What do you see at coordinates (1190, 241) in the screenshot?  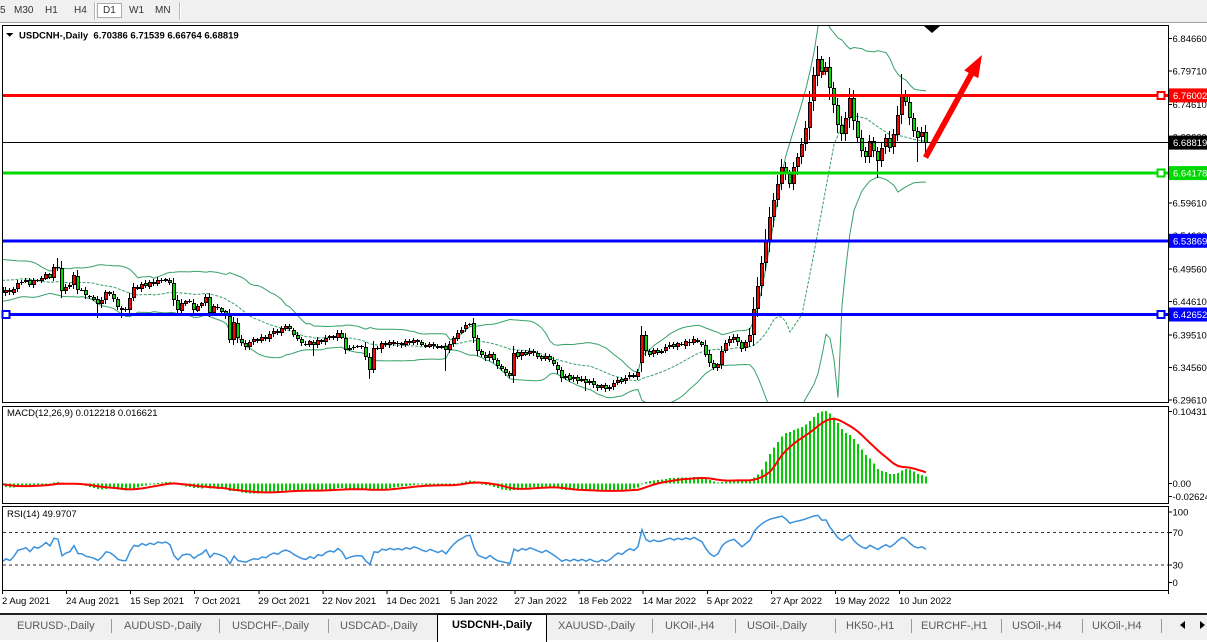 I see `svg-text: 6.53869` at bounding box center [1190, 241].